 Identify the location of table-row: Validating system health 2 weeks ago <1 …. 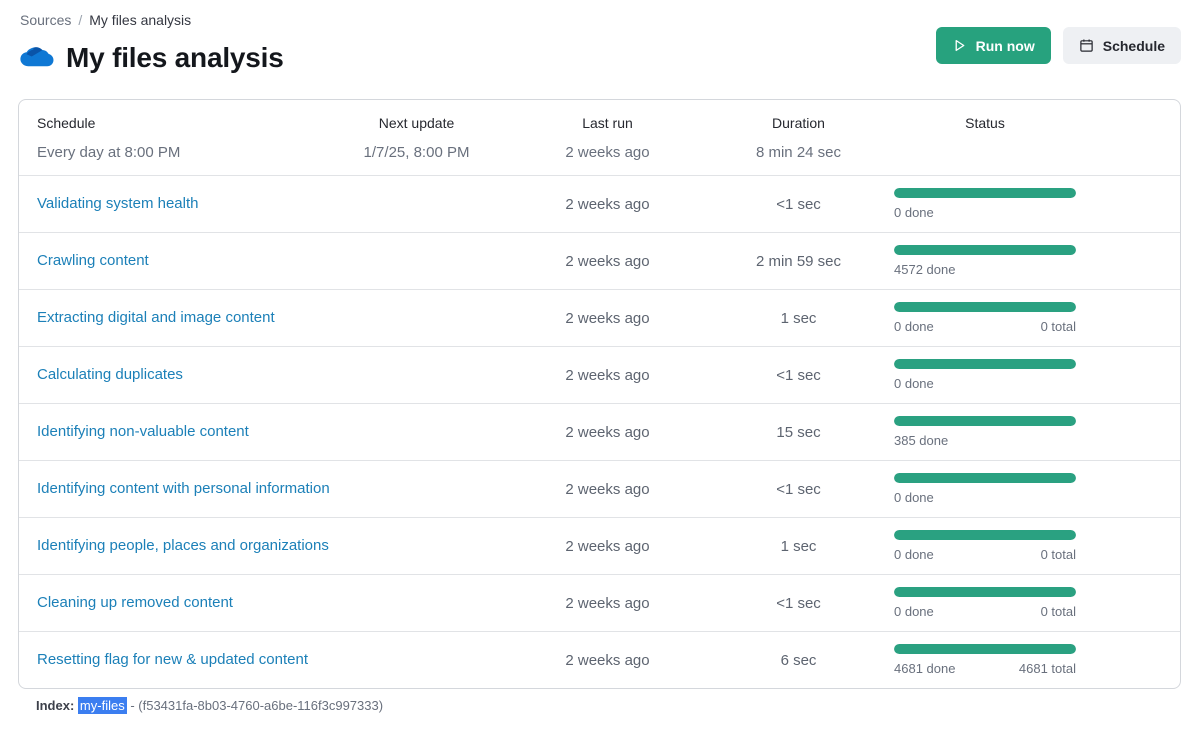
(599, 203).